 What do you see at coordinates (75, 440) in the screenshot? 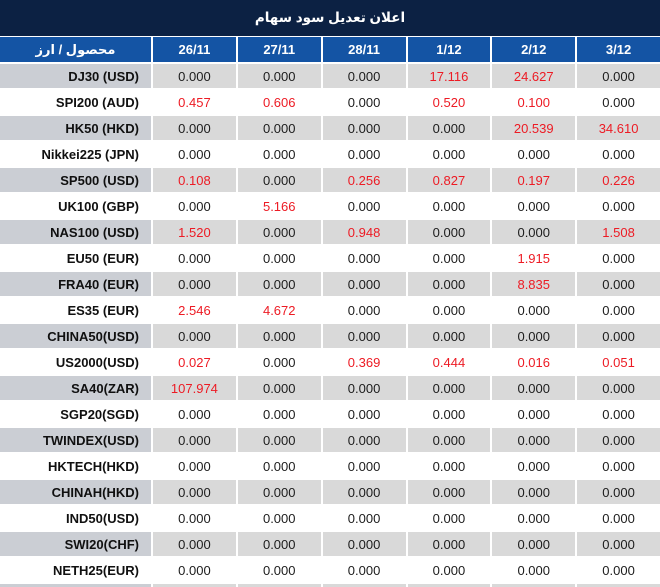
I see `instrument-name: TWINDEX(USD)` at bounding box center [75, 440].